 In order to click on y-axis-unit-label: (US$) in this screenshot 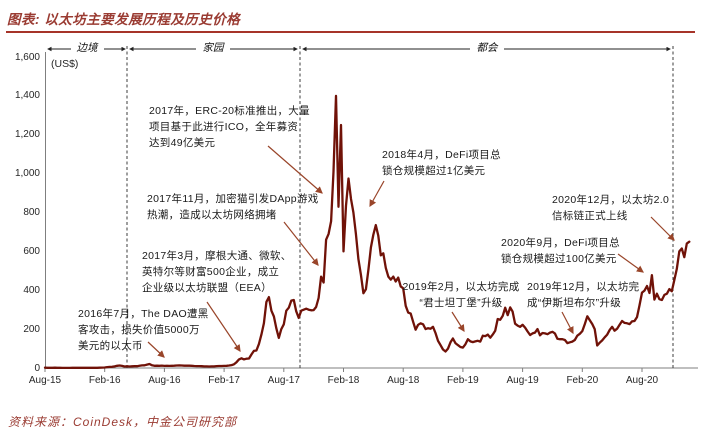, I will do `click(65, 64)`.